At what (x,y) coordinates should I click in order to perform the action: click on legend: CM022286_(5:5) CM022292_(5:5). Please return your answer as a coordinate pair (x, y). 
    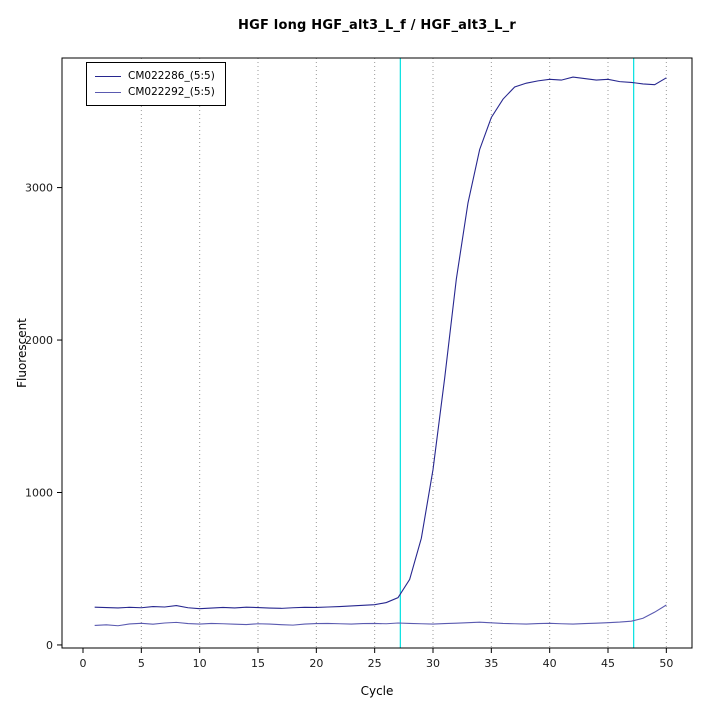
    Looking at the image, I should click on (156, 84).